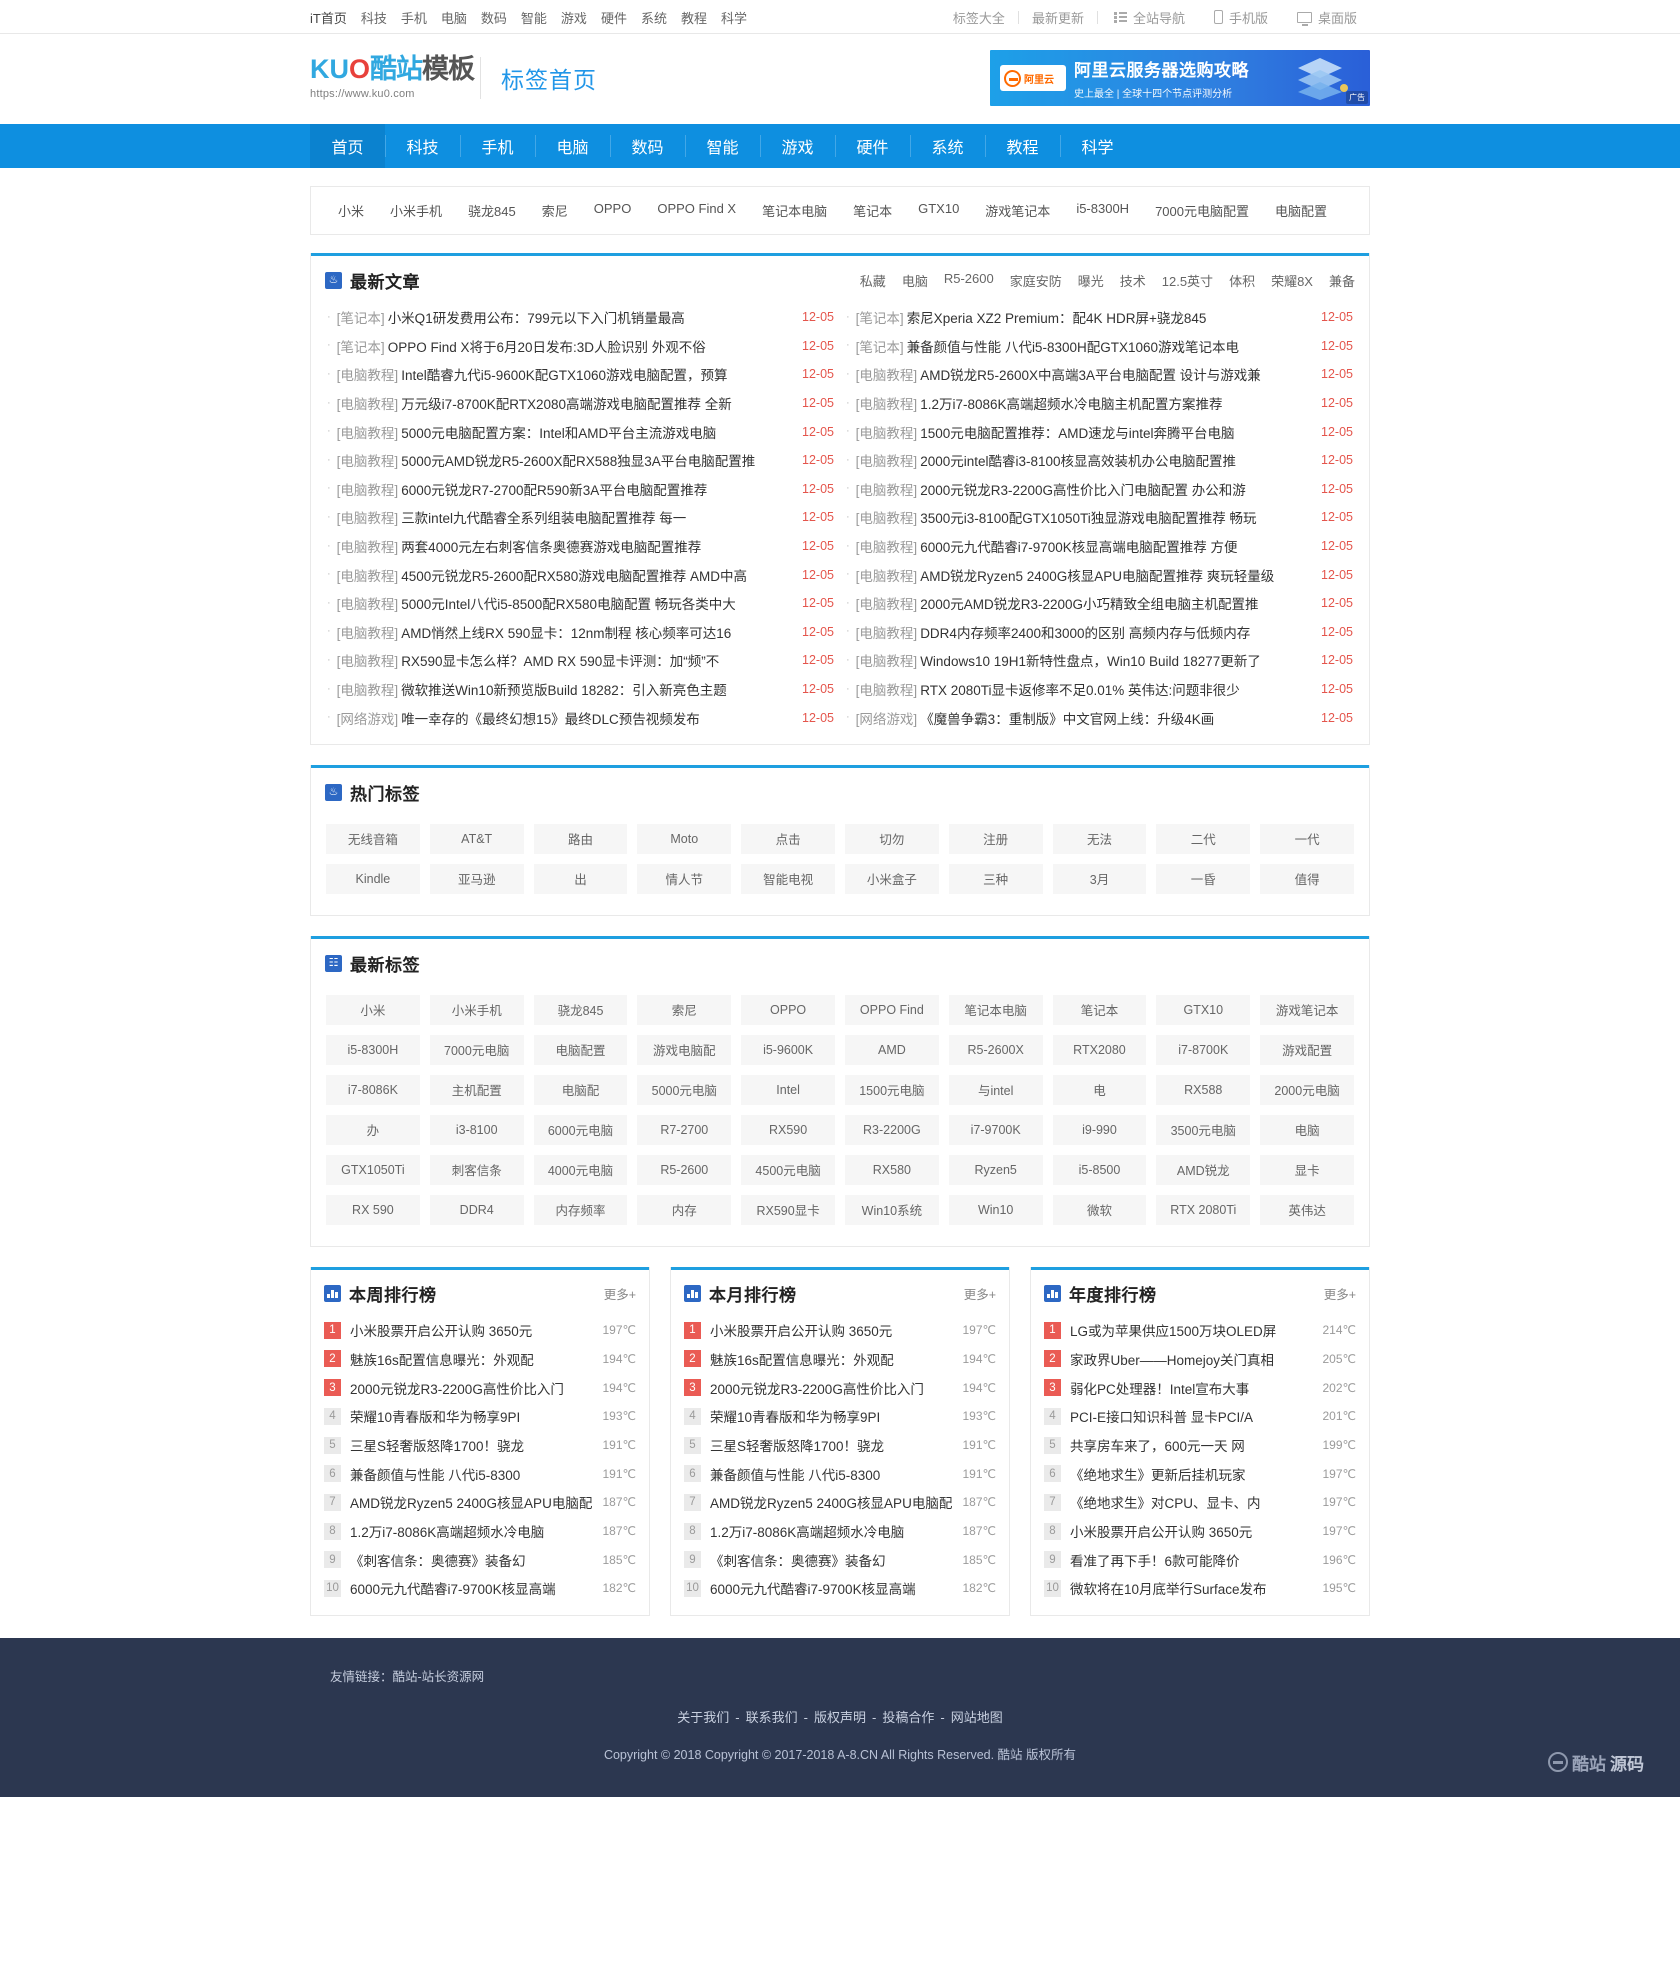  I want to click on rank-title-link: 6000元九代酷睿i7-9700K核显高端, so click(813, 1590).